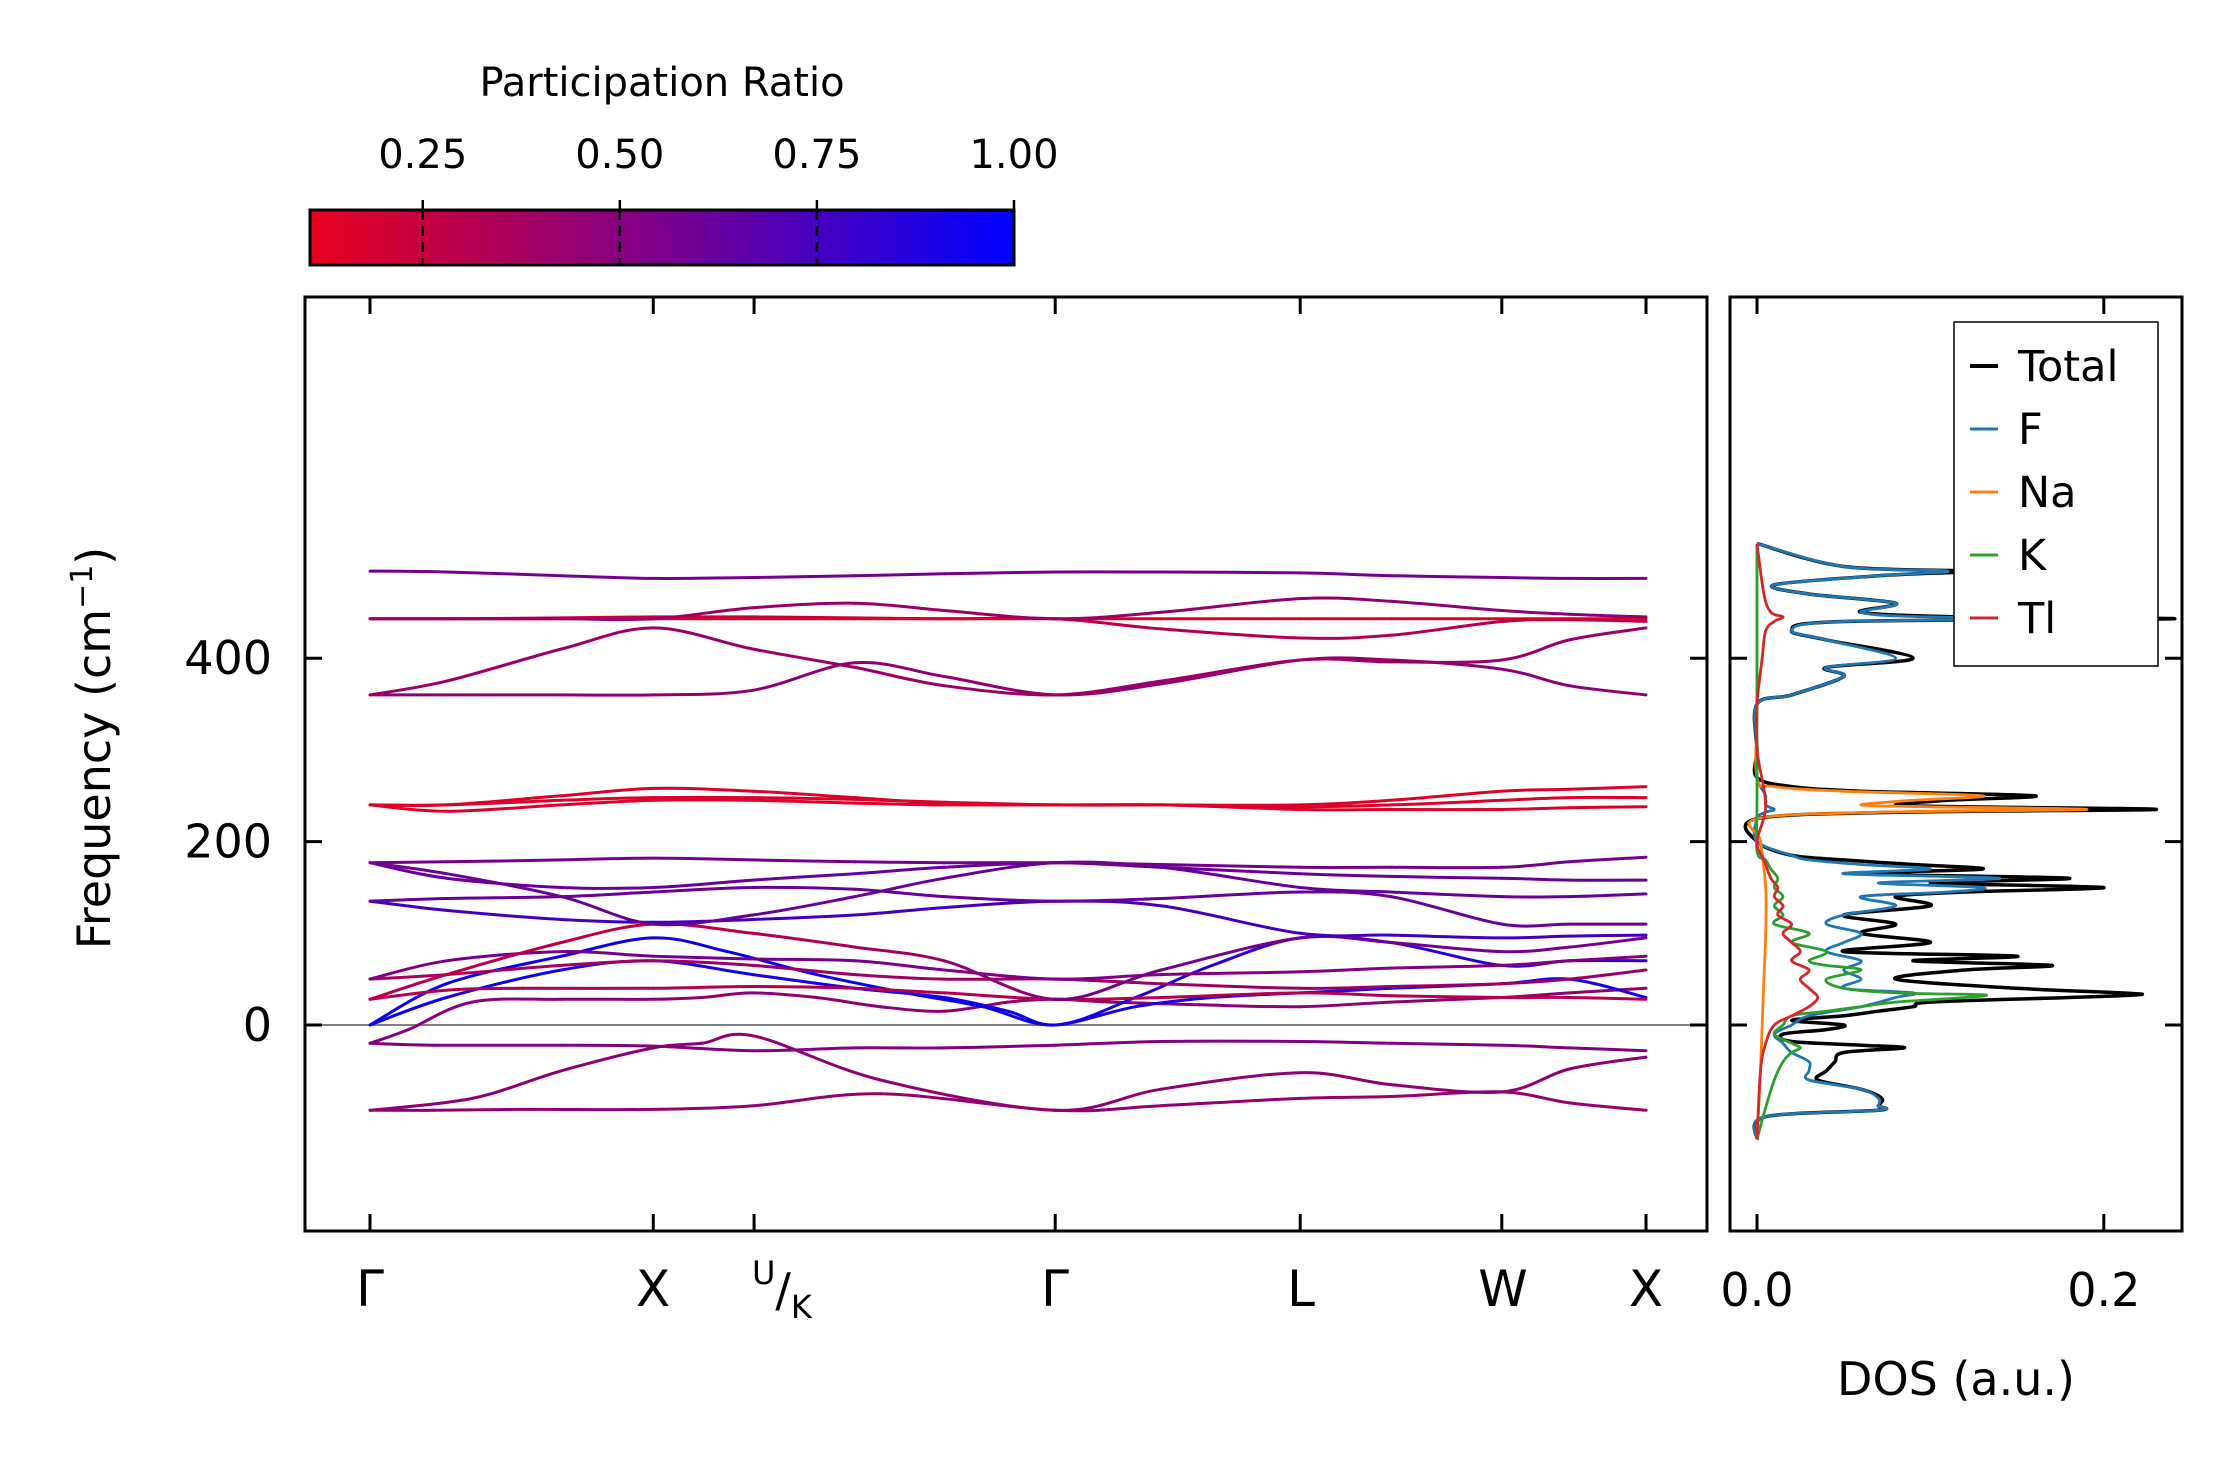  What do you see at coordinates (2033, 556) in the screenshot?
I see `legend-label-k: K` at bounding box center [2033, 556].